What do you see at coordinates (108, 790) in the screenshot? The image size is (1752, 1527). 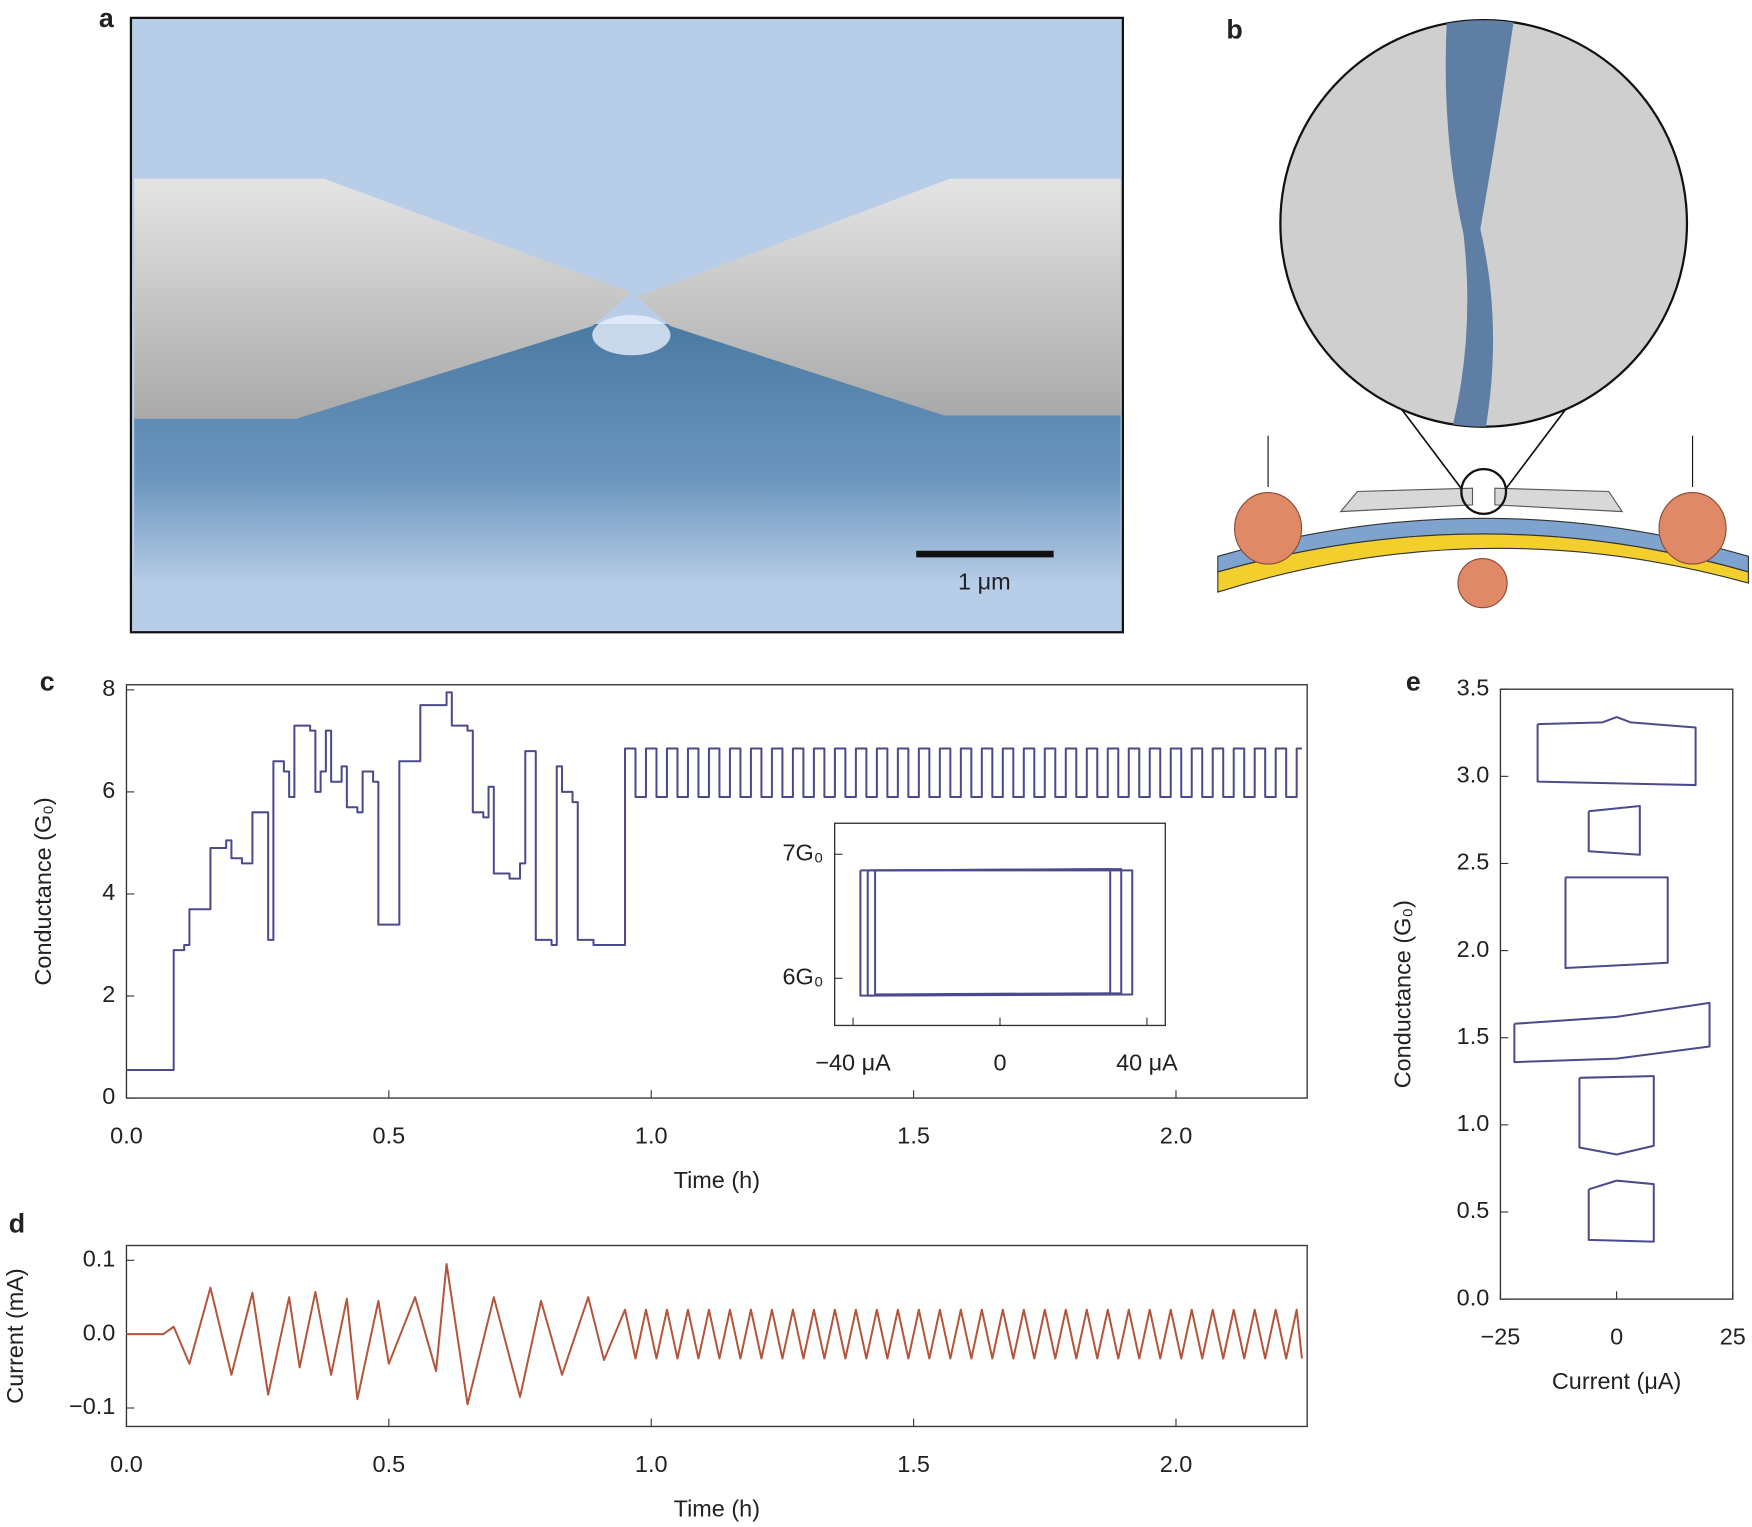 I see `y-tick-label: 6` at bounding box center [108, 790].